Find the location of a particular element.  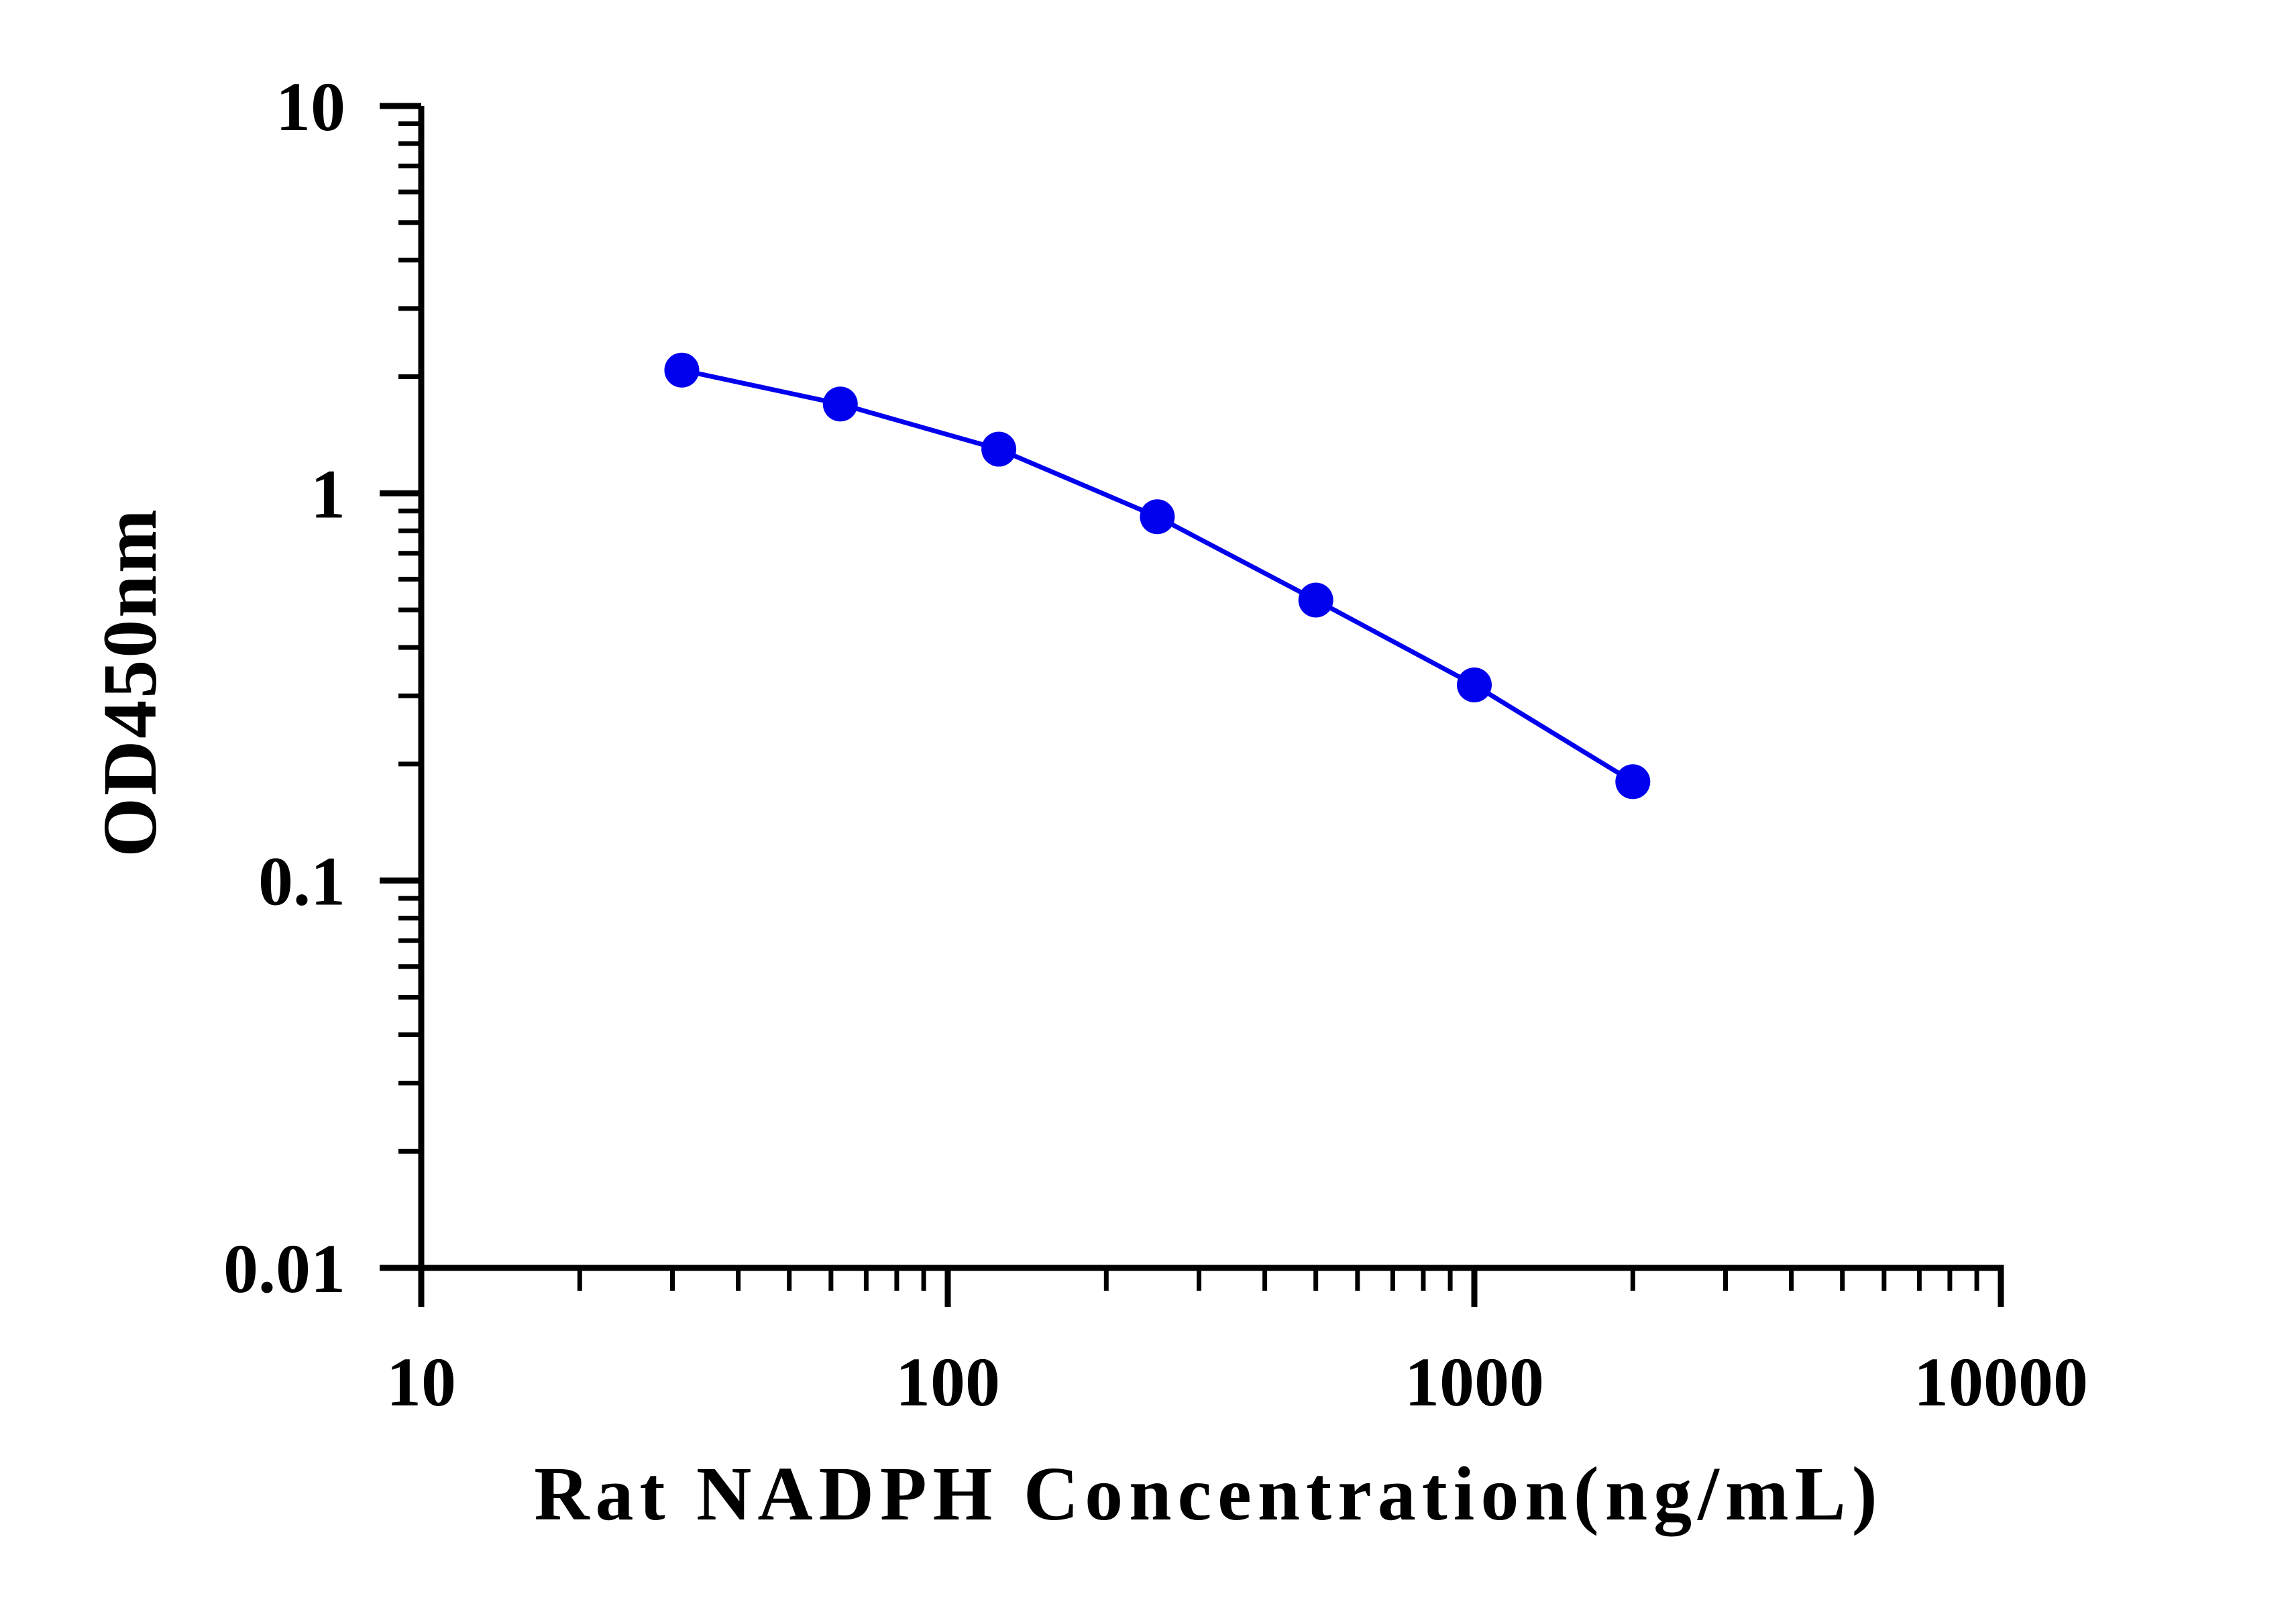

y-tick-label: 0.1 is located at coordinates (301, 881).